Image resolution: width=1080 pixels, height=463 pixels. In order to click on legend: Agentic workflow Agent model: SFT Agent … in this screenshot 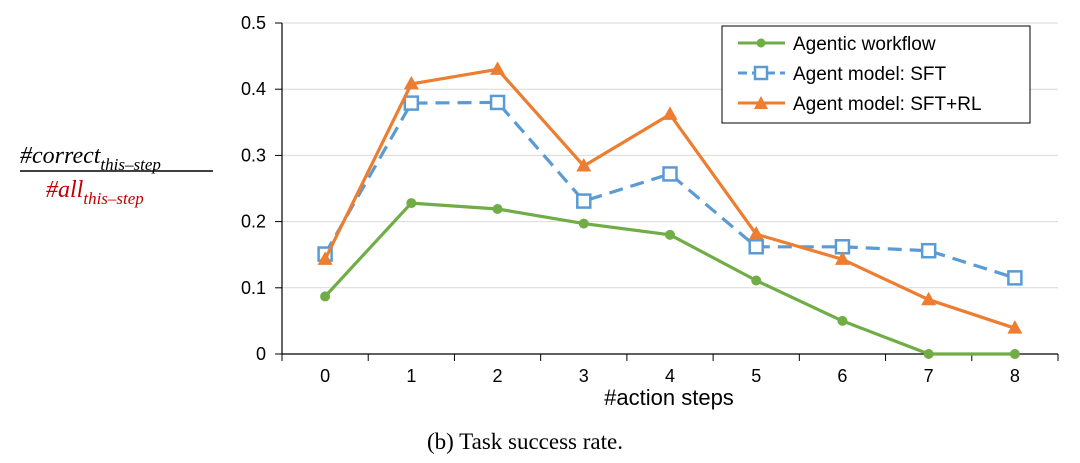, I will do `click(876, 74)`.